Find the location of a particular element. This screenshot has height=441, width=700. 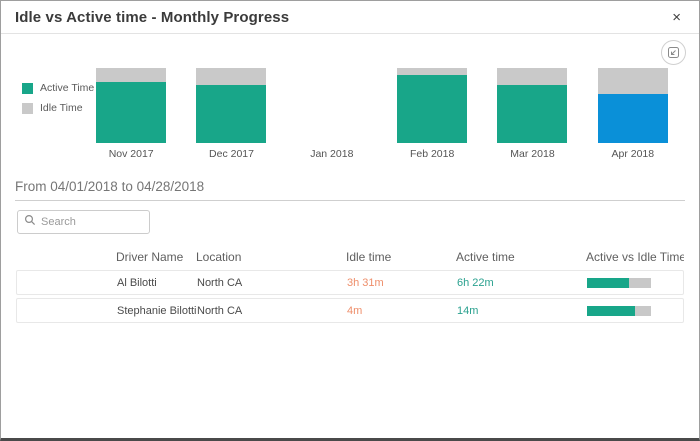

bar-category-label: Feb 2018 is located at coordinates (432, 154).